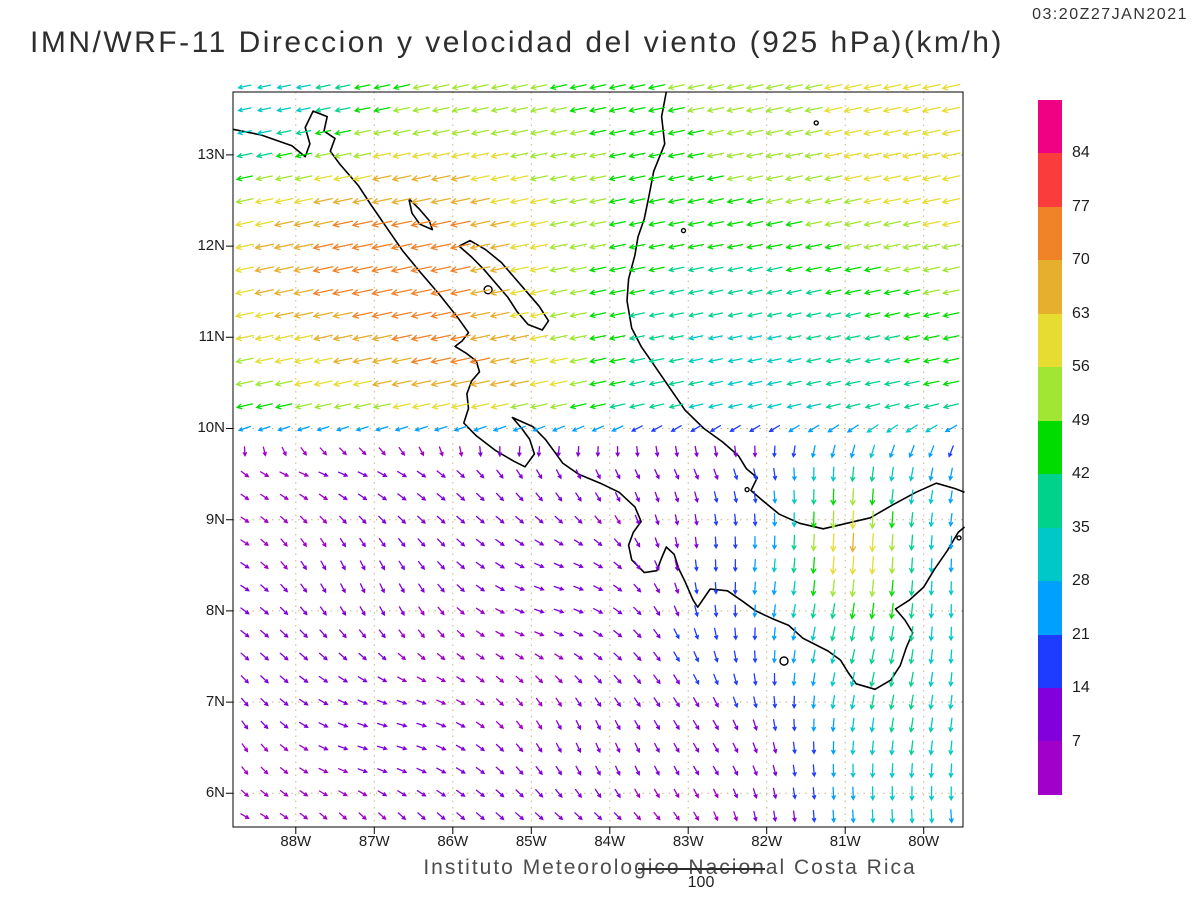  Describe the element at coordinates (1081, 474) in the screenshot. I see `colorbar-tick-label: 42` at that location.